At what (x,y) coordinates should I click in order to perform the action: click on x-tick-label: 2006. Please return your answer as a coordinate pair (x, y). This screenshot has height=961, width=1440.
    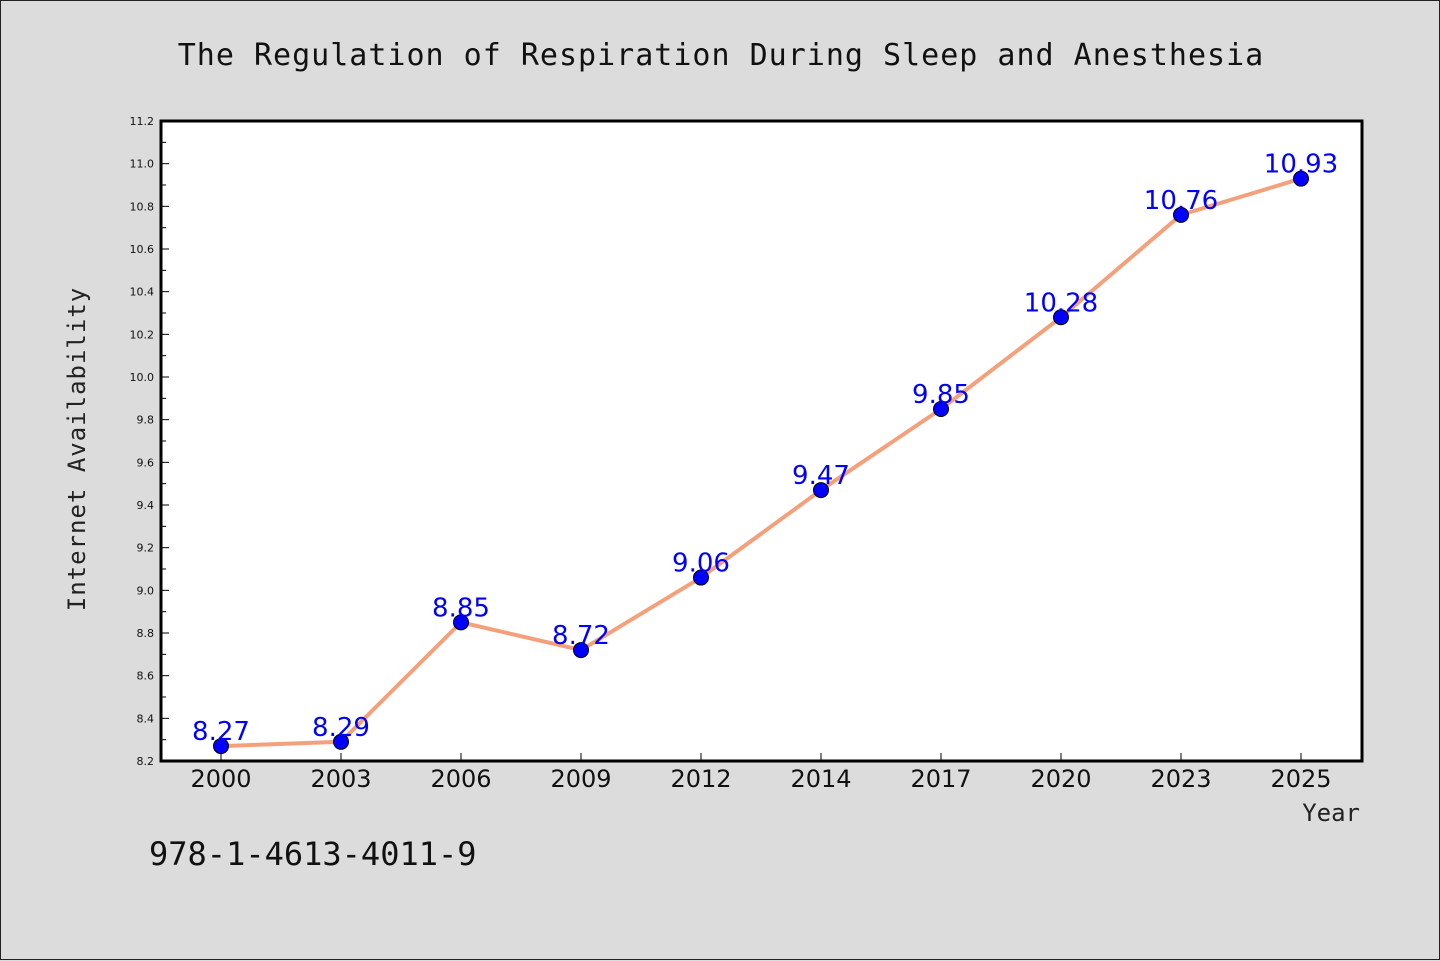
    Looking at the image, I should click on (460, 779).